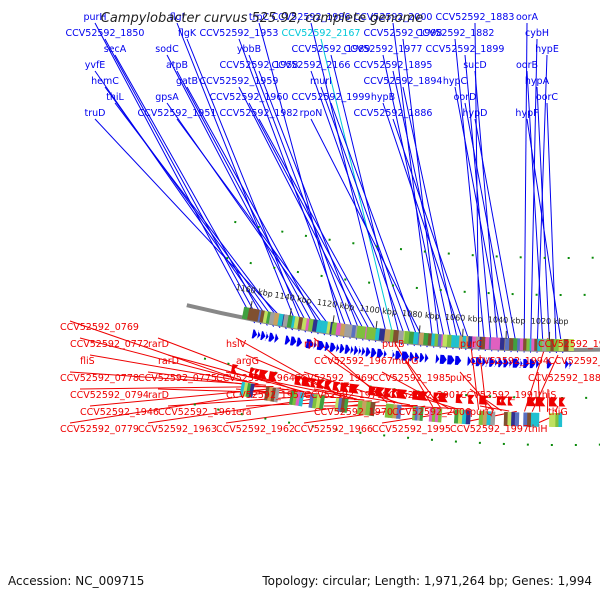 This screenshot has width=600, height=600. I want to click on forward-gene-label: CCV52592_1899, so click(465, 49).